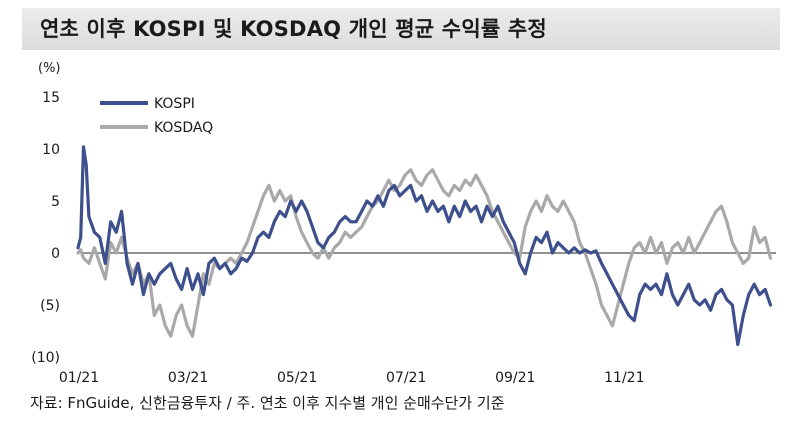 This screenshot has width=800, height=437. What do you see at coordinates (297, 378) in the screenshot?
I see `x-tick-label: 05/21` at bounding box center [297, 378].